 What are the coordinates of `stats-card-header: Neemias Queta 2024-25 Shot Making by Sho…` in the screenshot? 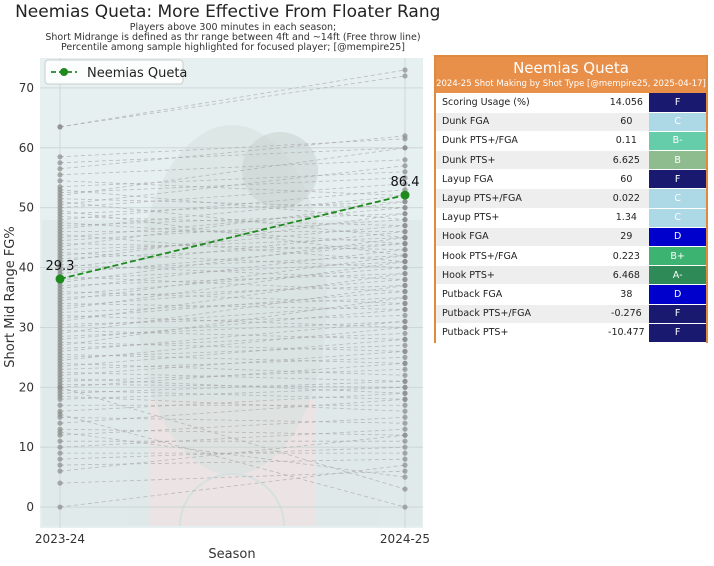 It's located at (571, 75).